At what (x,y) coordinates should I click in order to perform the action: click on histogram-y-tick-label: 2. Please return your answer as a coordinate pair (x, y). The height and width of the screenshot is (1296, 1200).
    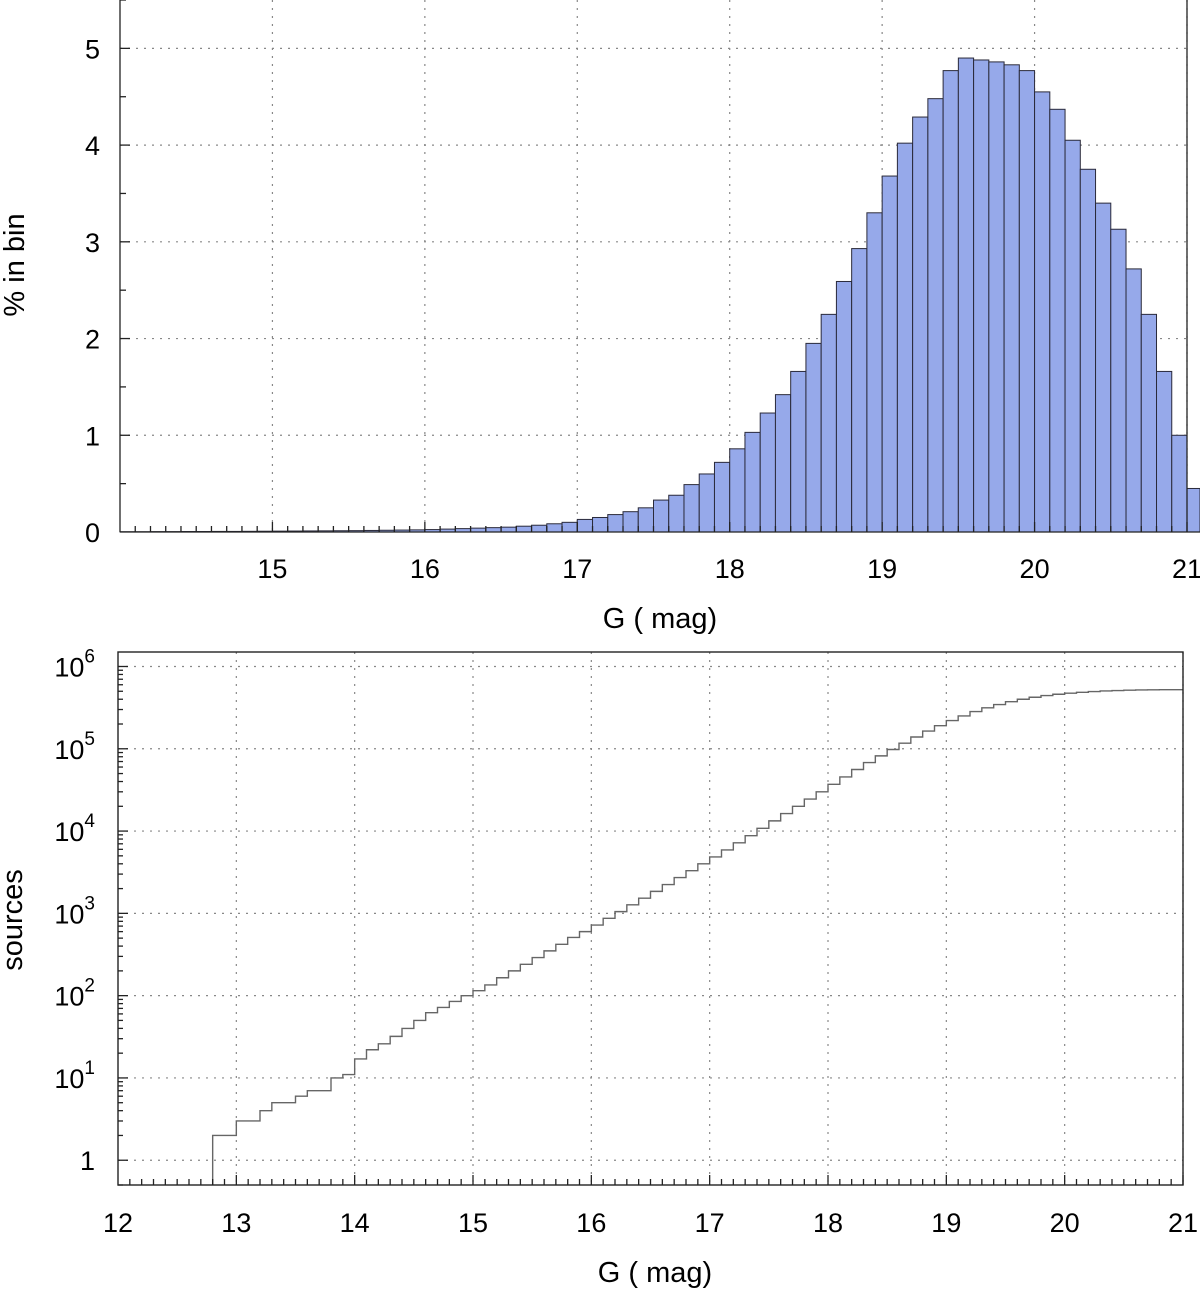
    Looking at the image, I should click on (92, 340).